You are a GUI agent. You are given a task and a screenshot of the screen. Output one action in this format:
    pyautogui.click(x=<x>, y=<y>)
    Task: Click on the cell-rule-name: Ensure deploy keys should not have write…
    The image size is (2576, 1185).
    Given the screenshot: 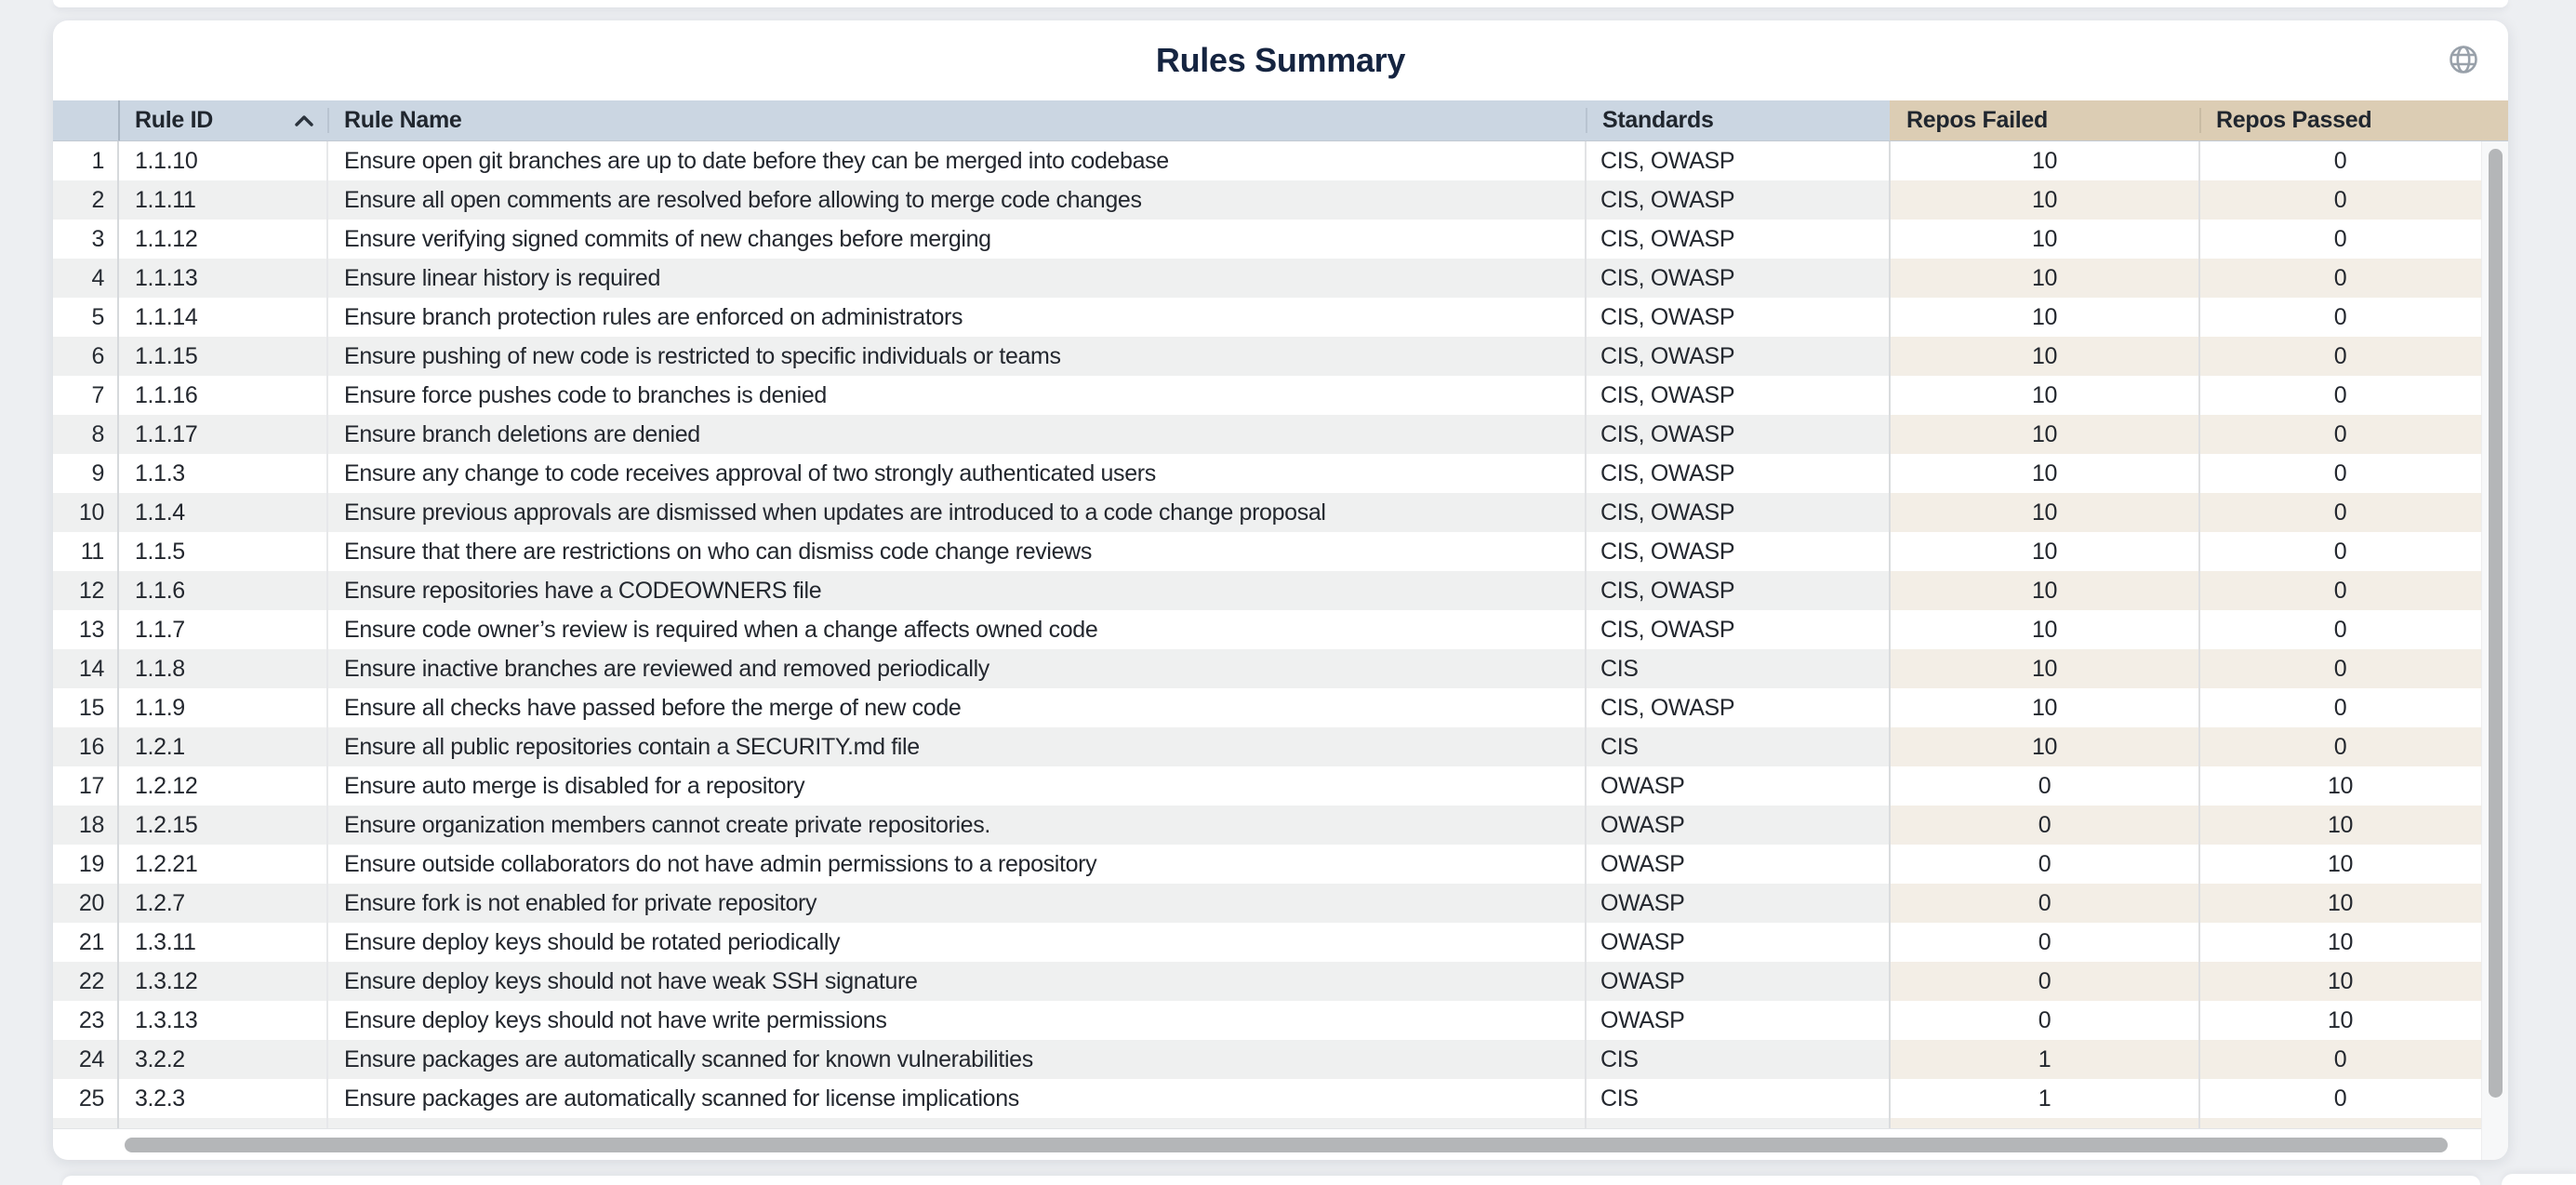 What is the action you would take?
    pyautogui.click(x=956, y=1021)
    